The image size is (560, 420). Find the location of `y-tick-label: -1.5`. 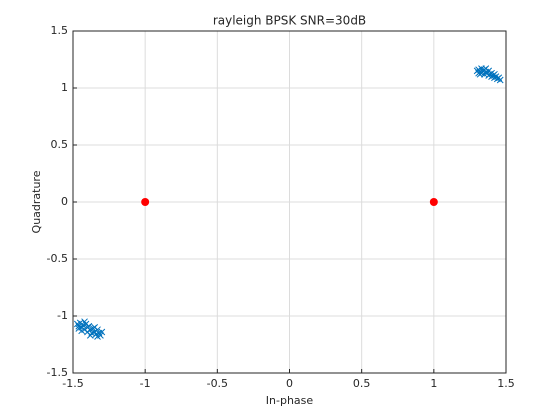

y-tick-label: -1.5 is located at coordinates (57, 372).